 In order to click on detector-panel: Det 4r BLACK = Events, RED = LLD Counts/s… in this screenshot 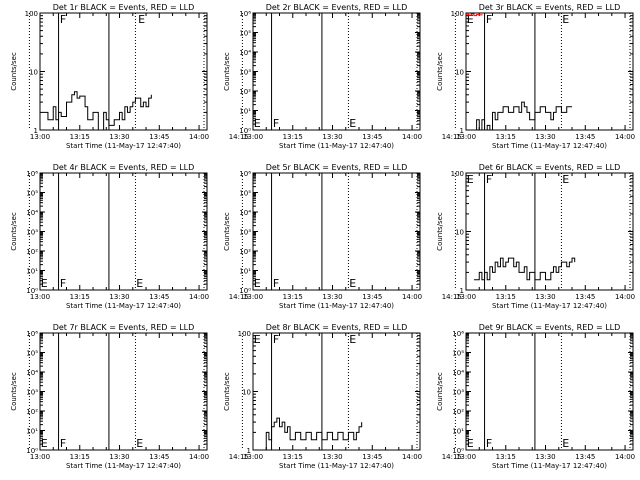, I will do `click(129, 236)`.